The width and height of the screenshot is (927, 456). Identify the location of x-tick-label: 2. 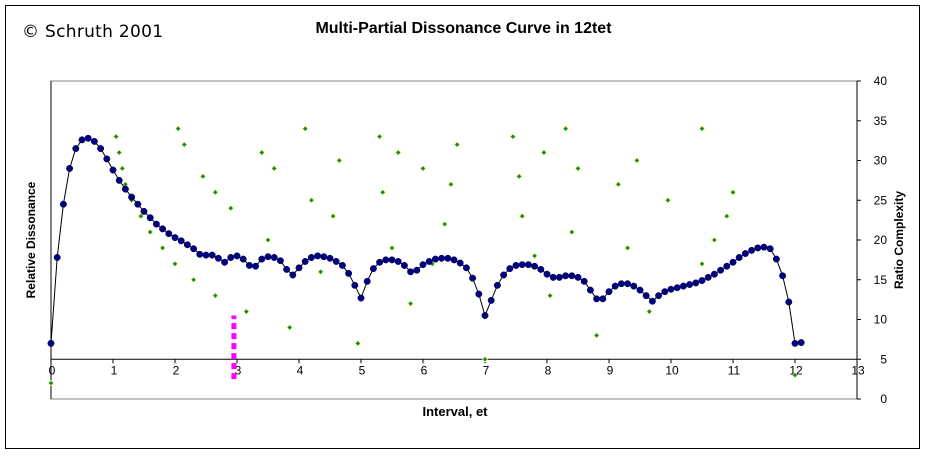
(176, 370).